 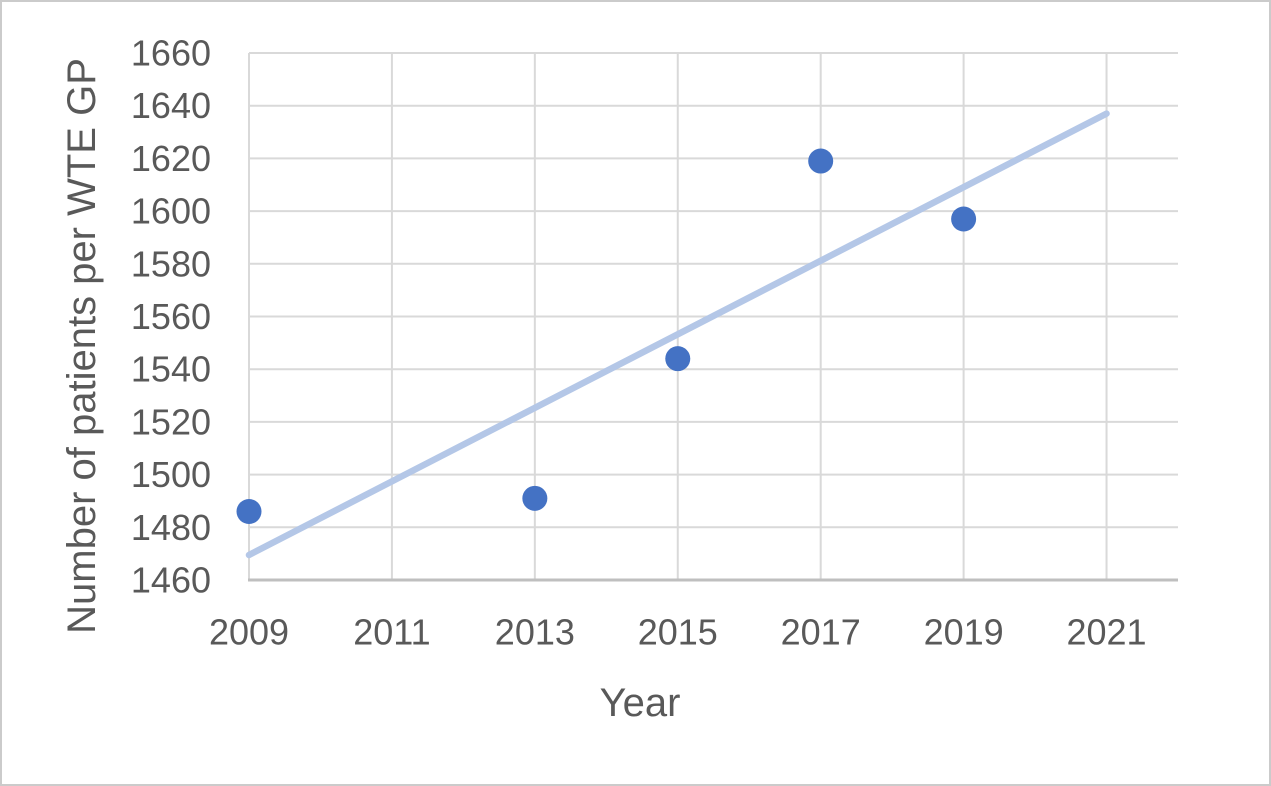 What do you see at coordinates (82, 346) in the screenshot?
I see `y-axis-title: Number of patients per WTE GP` at bounding box center [82, 346].